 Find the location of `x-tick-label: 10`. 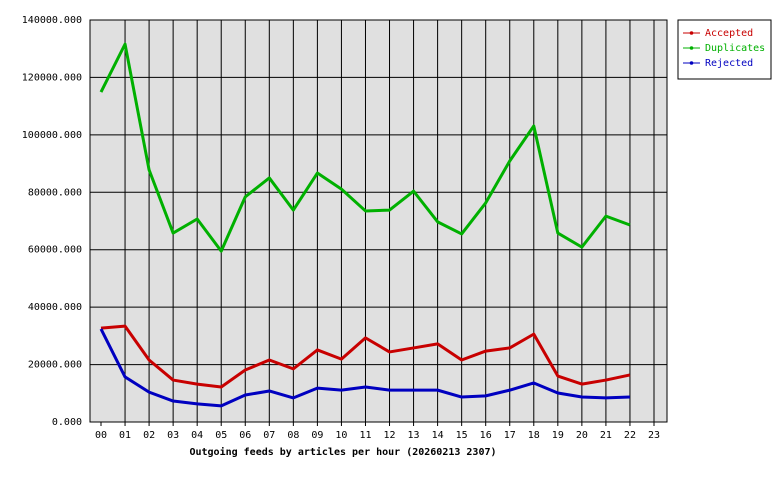

x-tick-label: 10 is located at coordinates (341, 435).